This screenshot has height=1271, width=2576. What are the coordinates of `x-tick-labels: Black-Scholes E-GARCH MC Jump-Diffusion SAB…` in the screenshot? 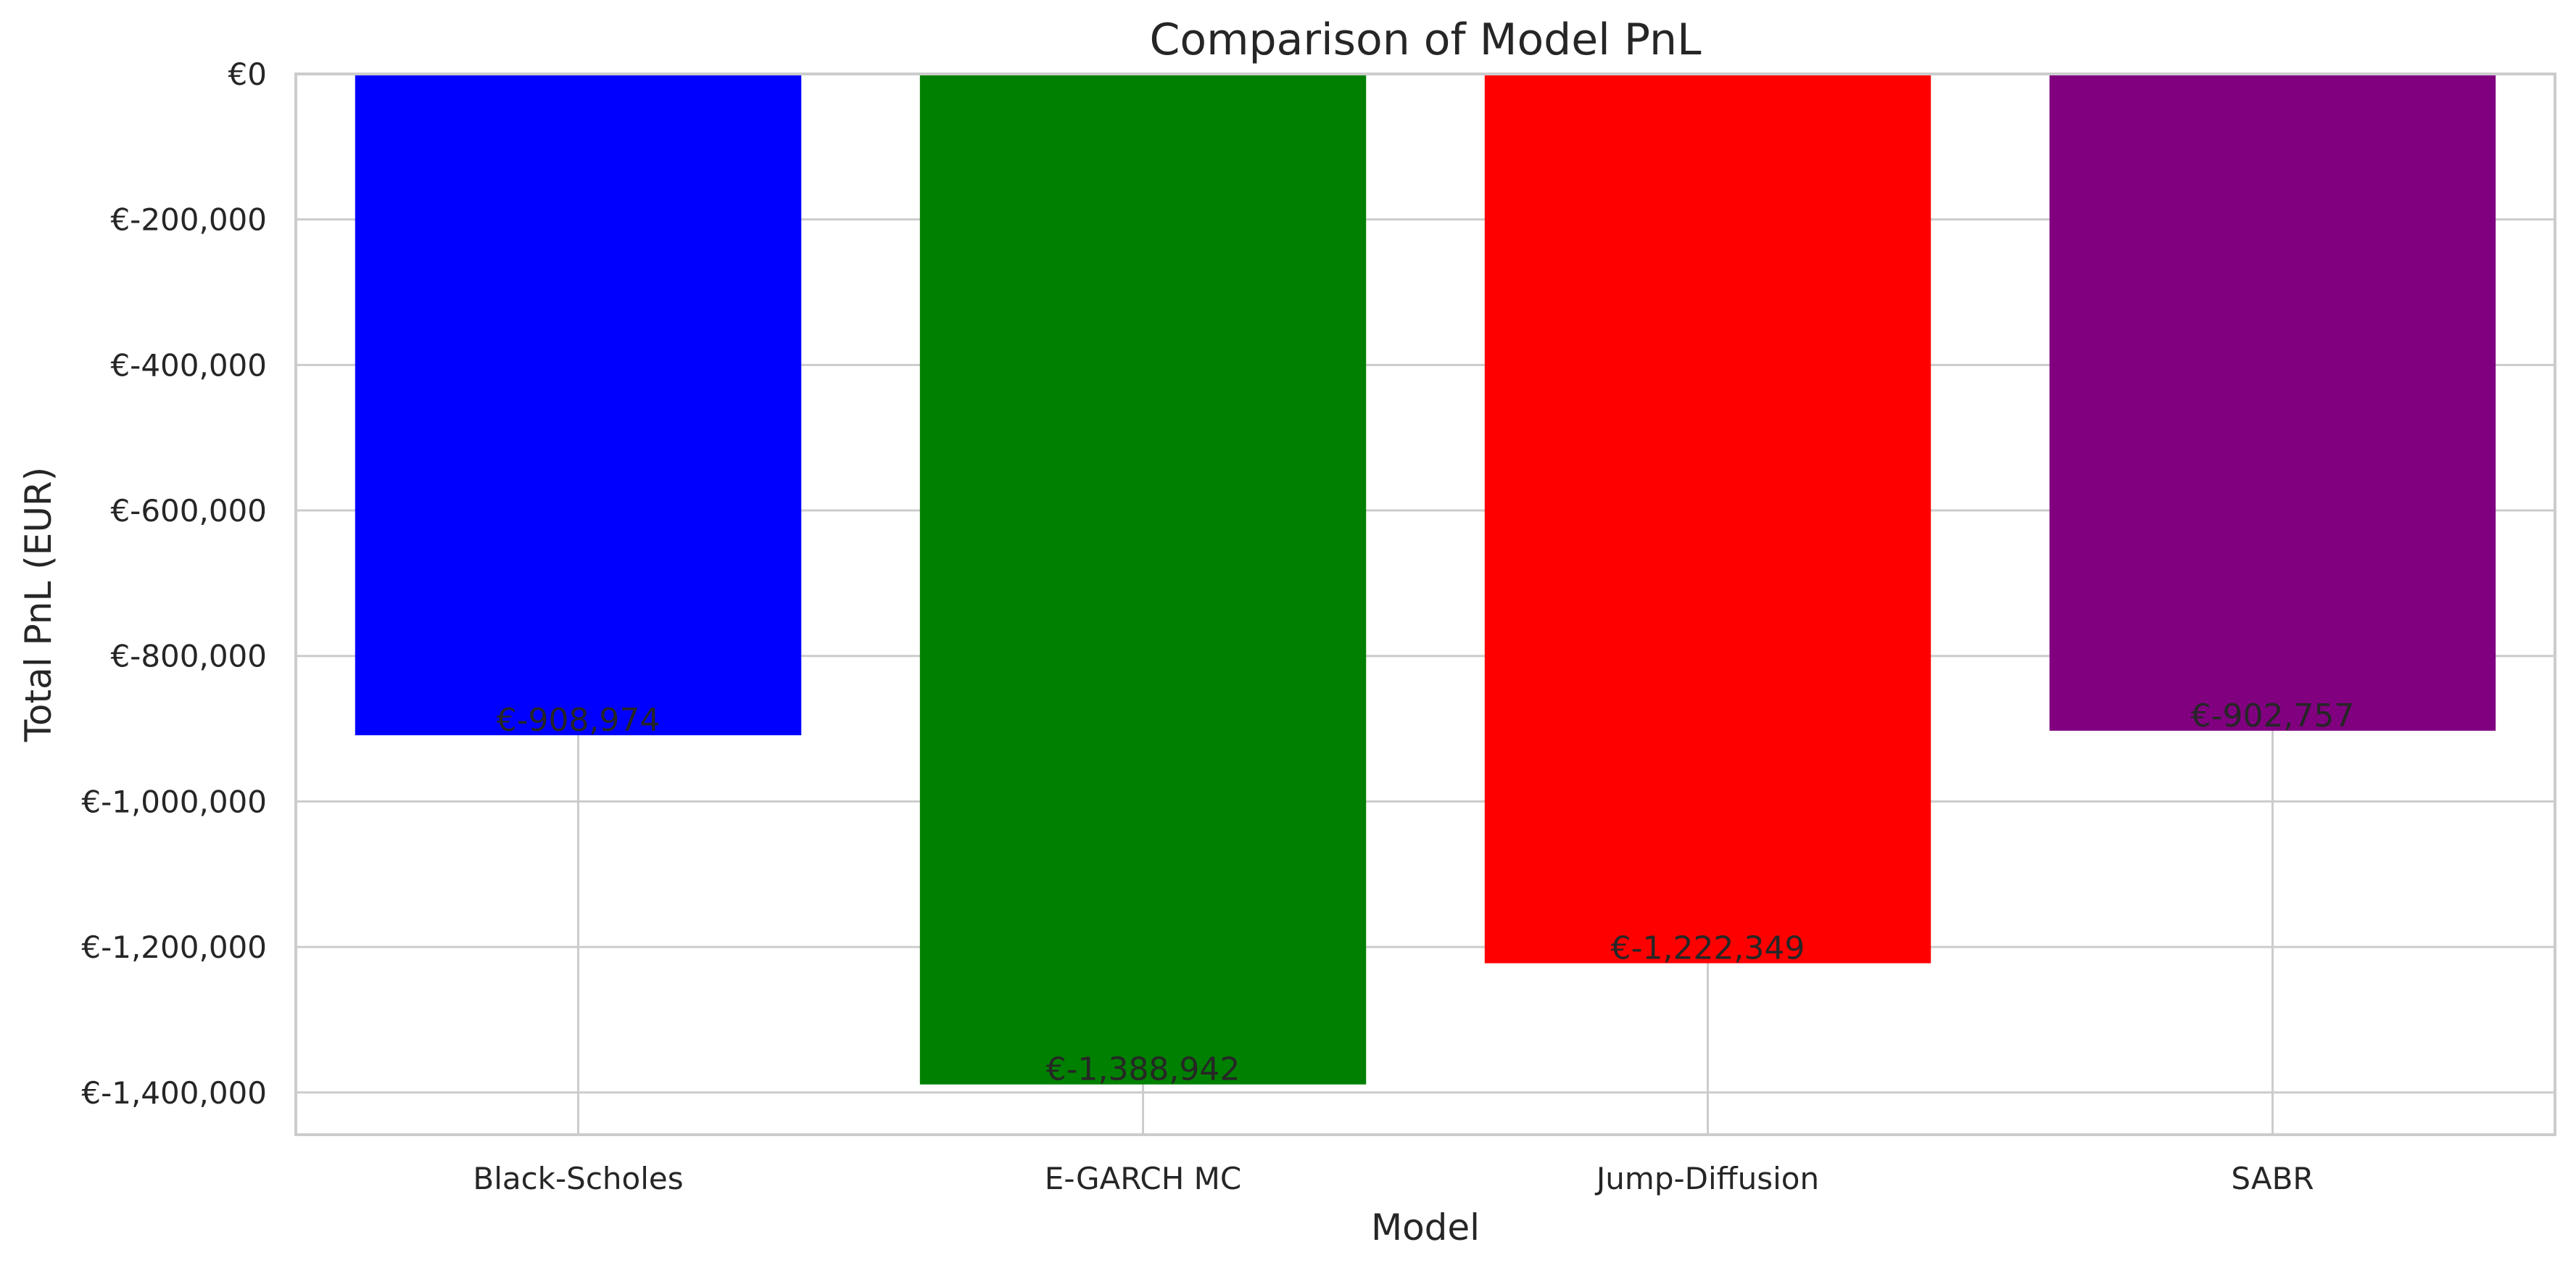 It's located at (1394, 1178).